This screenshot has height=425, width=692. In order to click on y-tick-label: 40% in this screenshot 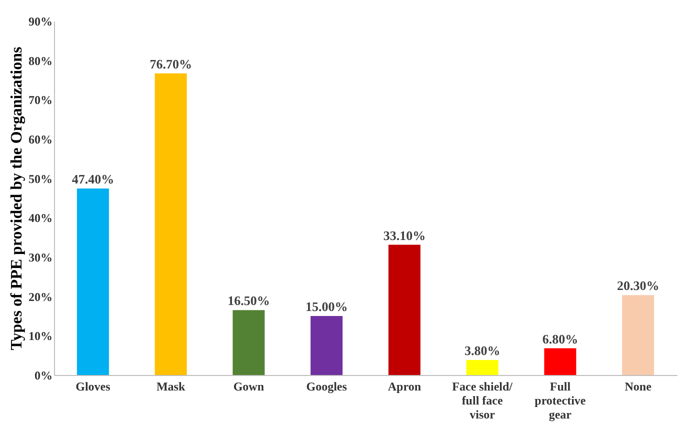, I will do `click(40, 218)`.